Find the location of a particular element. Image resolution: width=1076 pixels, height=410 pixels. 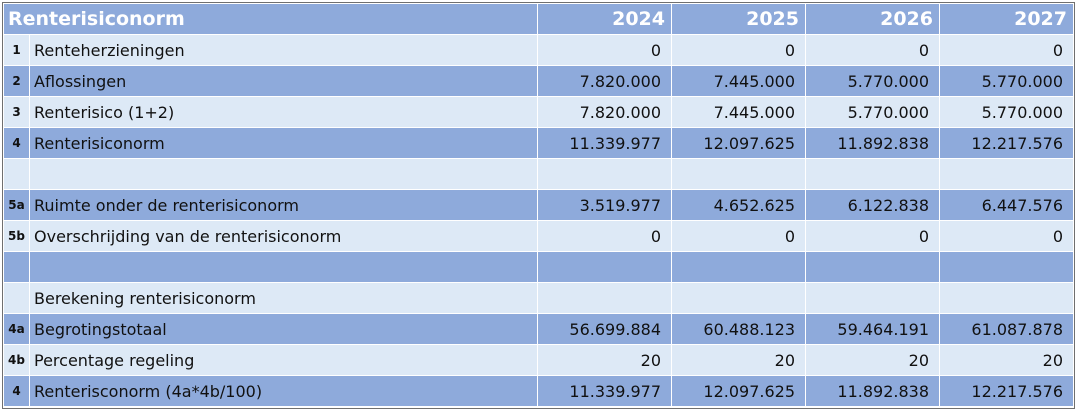

row-number: 4b is located at coordinates (16, 360).